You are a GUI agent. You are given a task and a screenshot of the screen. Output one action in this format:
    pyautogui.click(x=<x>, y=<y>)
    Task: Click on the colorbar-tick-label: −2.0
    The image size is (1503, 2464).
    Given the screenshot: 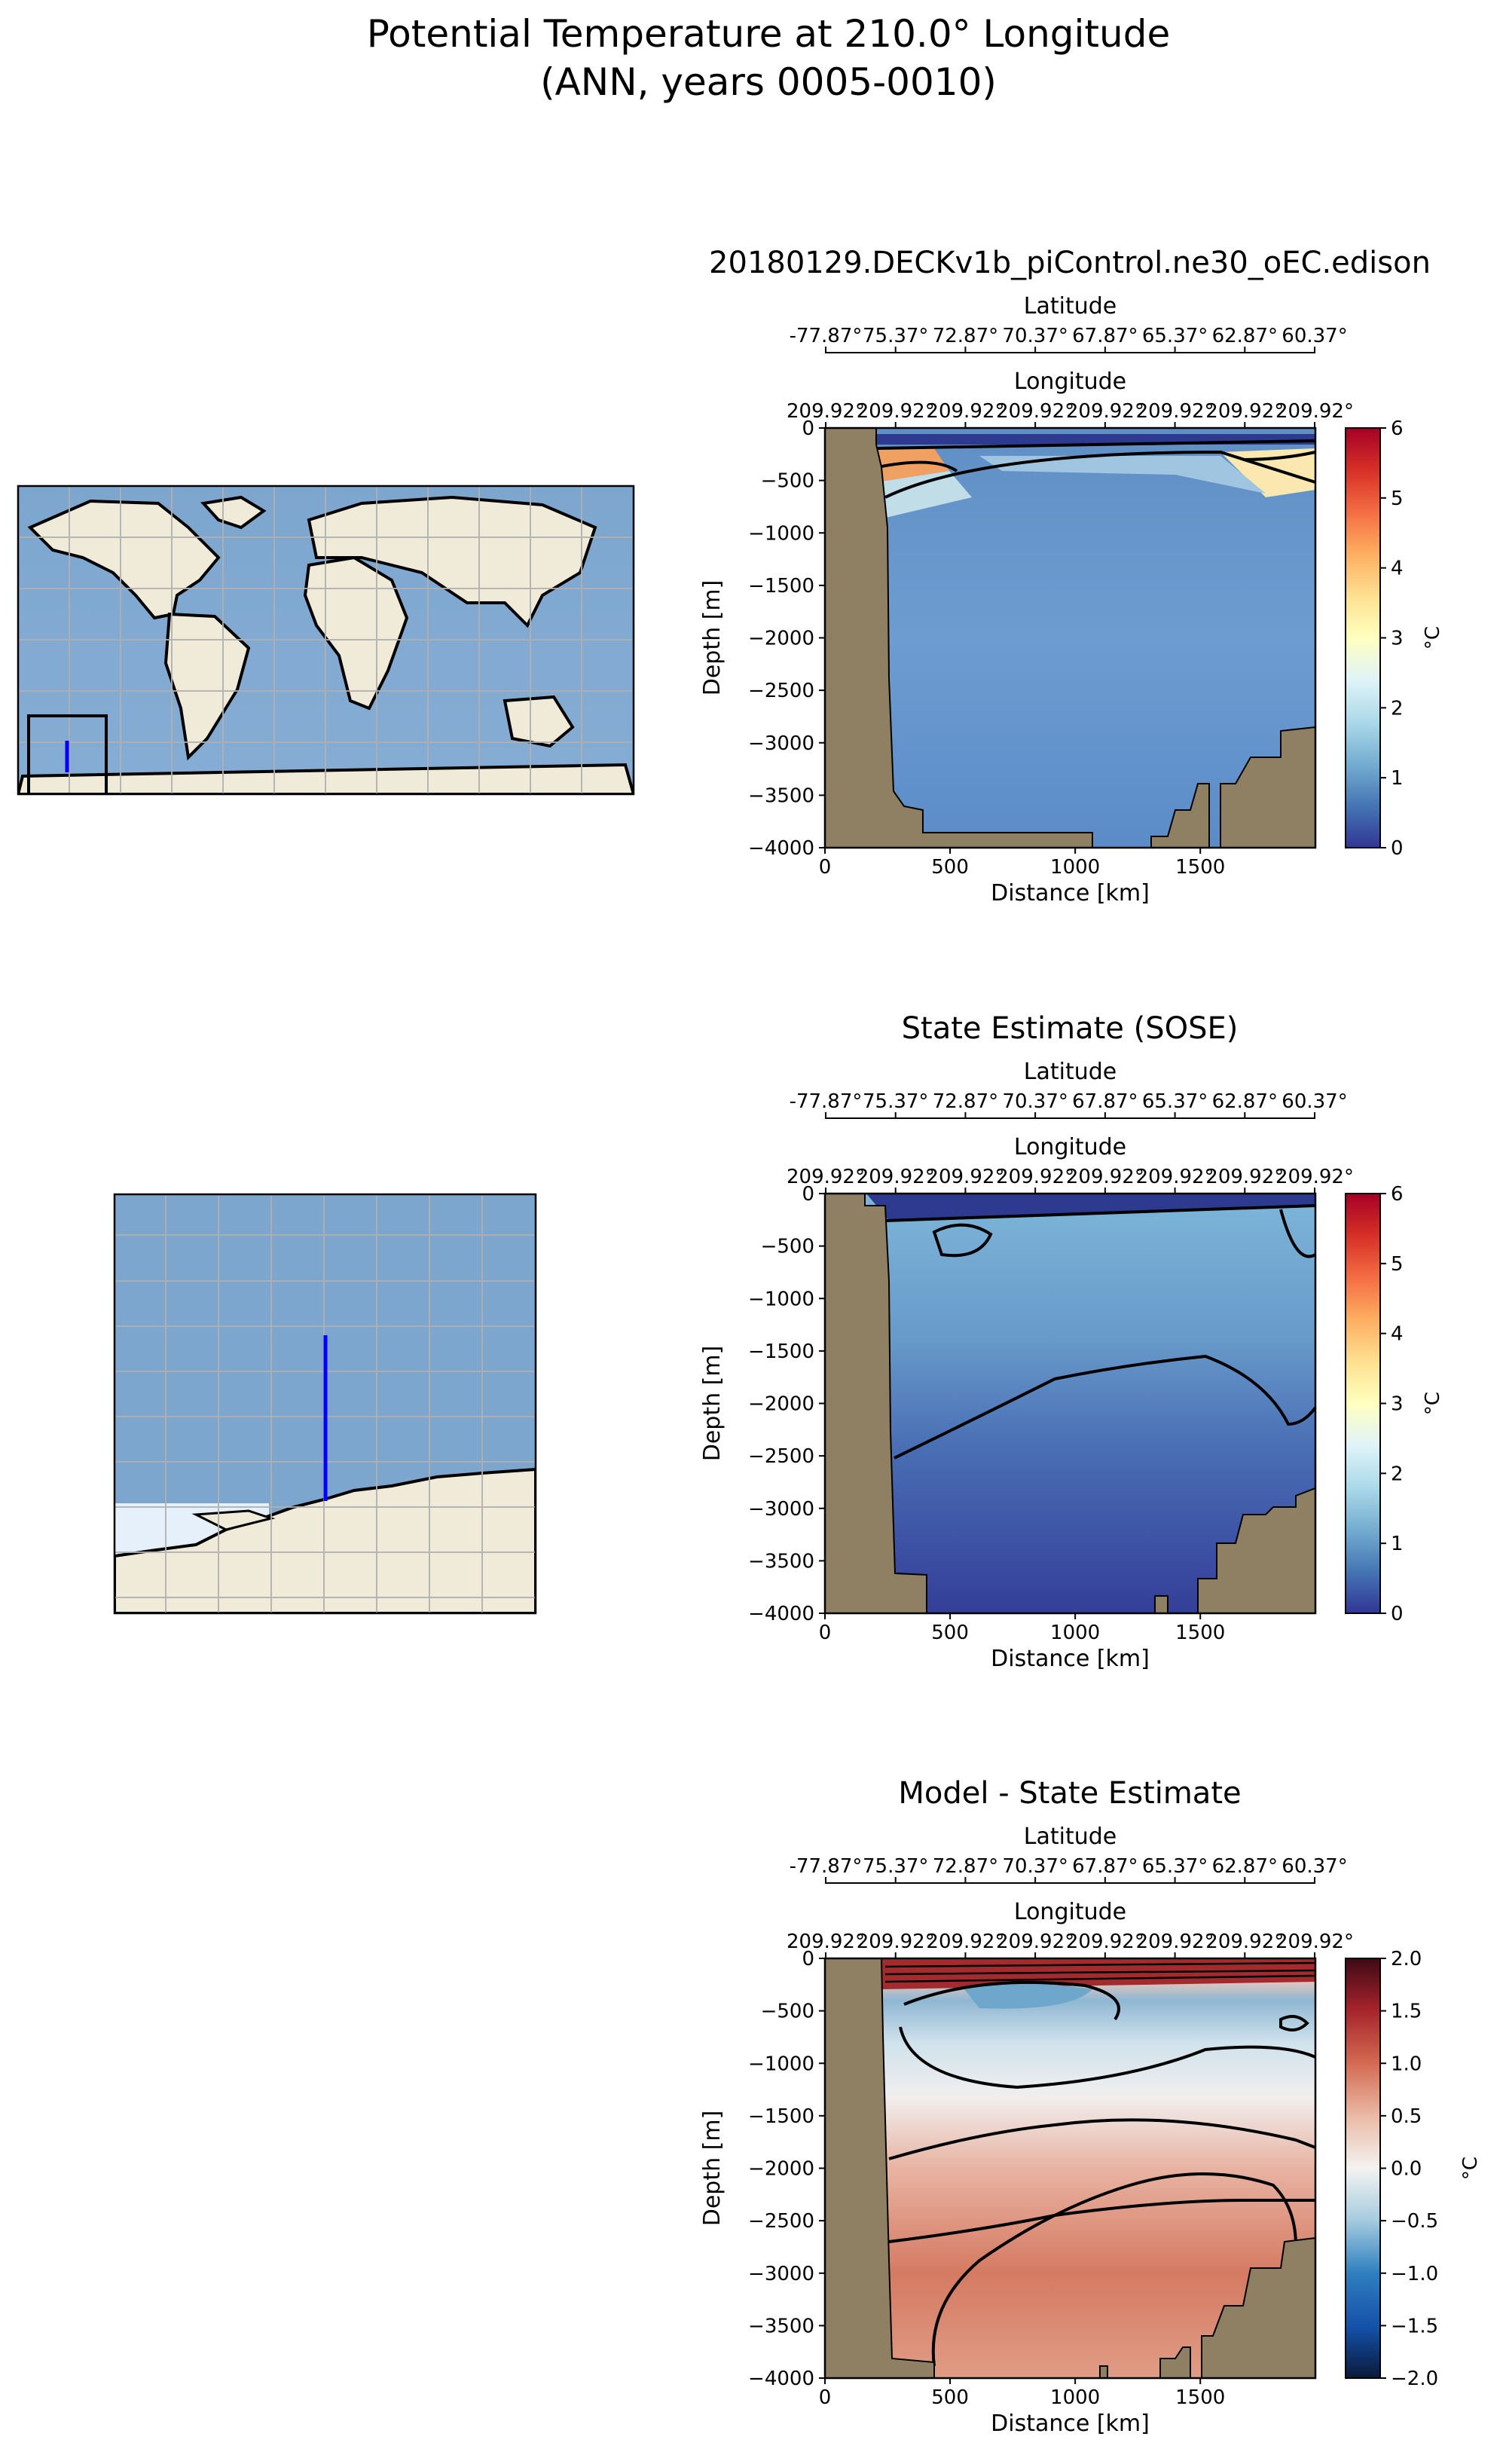 What is the action you would take?
    pyautogui.click(x=1414, y=2379)
    